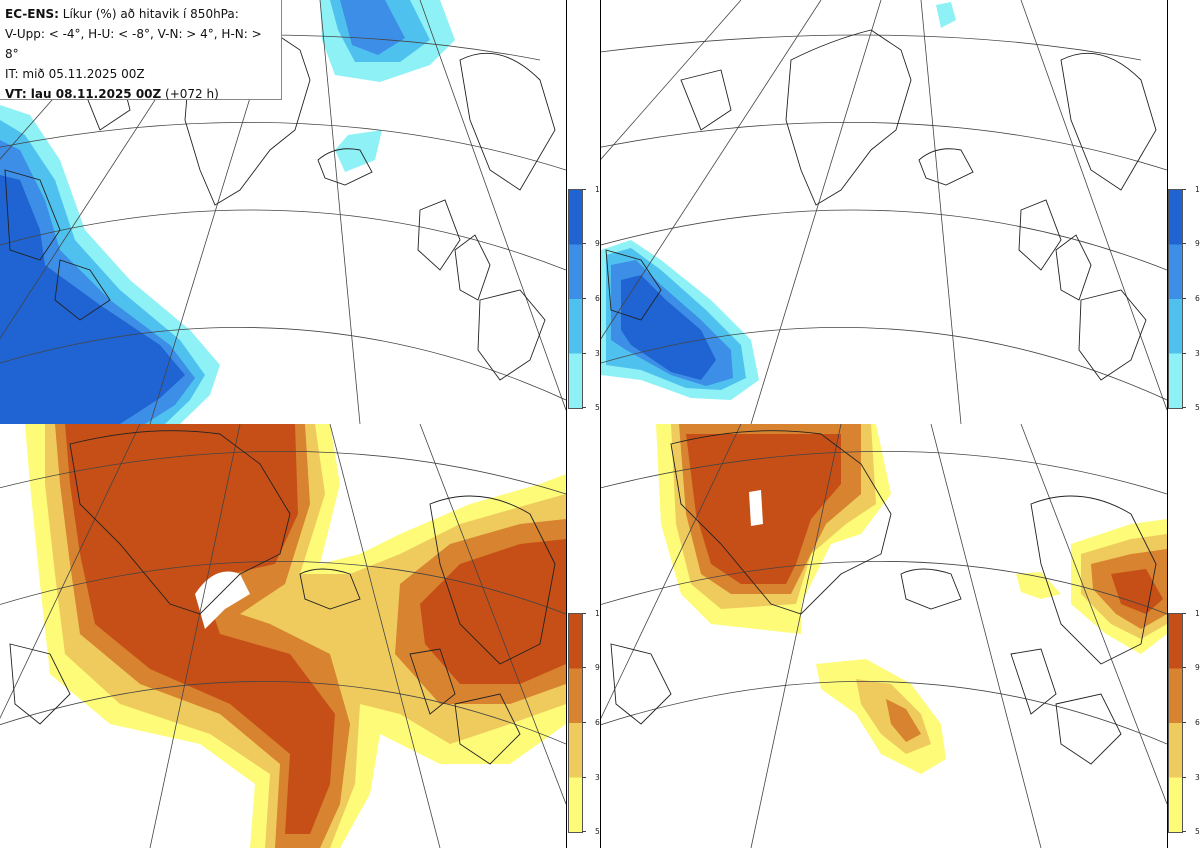 The image size is (1200, 848). I want to click on product-name: EC-ENS:, so click(32, 14).